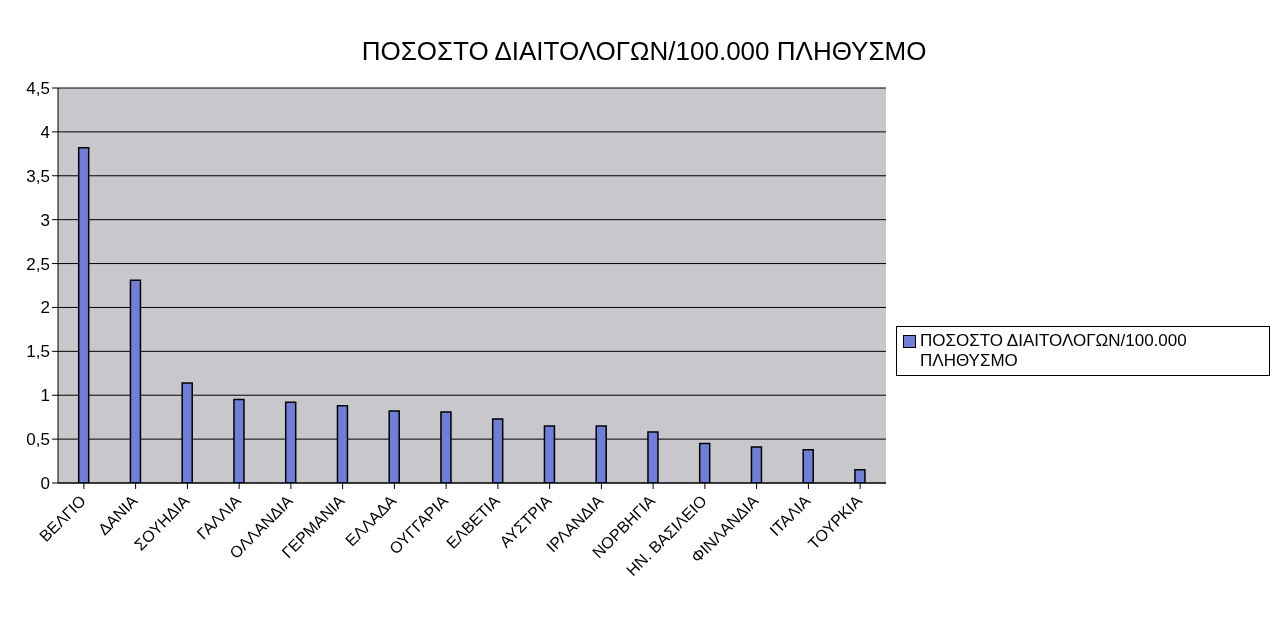 This screenshot has height=631, width=1288. Describe the element at coordinates (45, 220) in the screenshot. I see `y-tick-label: 3` at that location.